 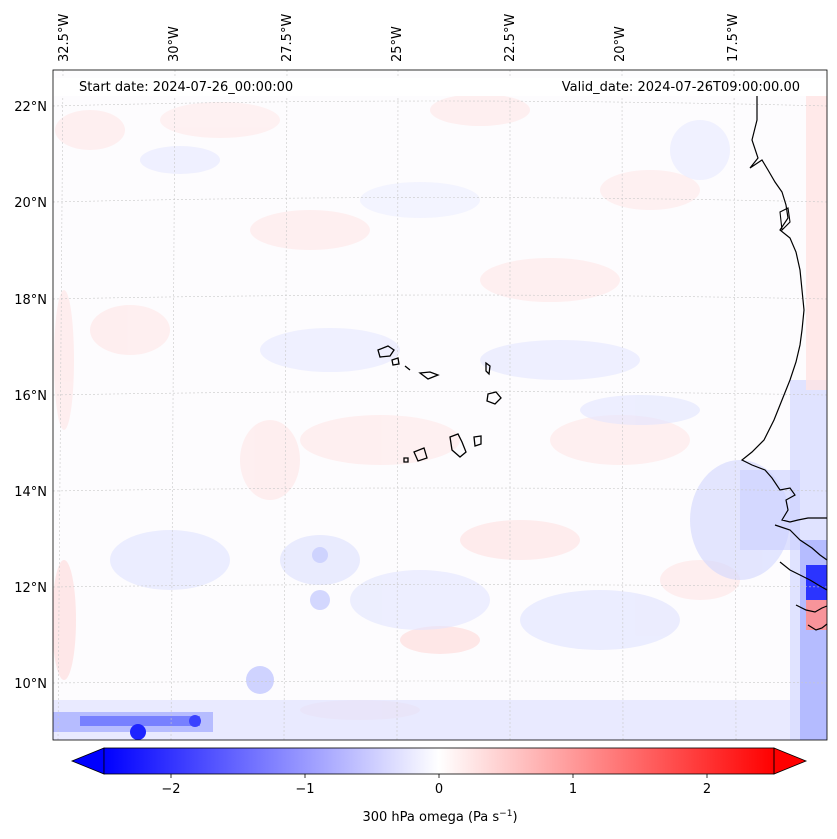 I want to click on colorbar-tick-2: 2, so click(x=707, y=789).